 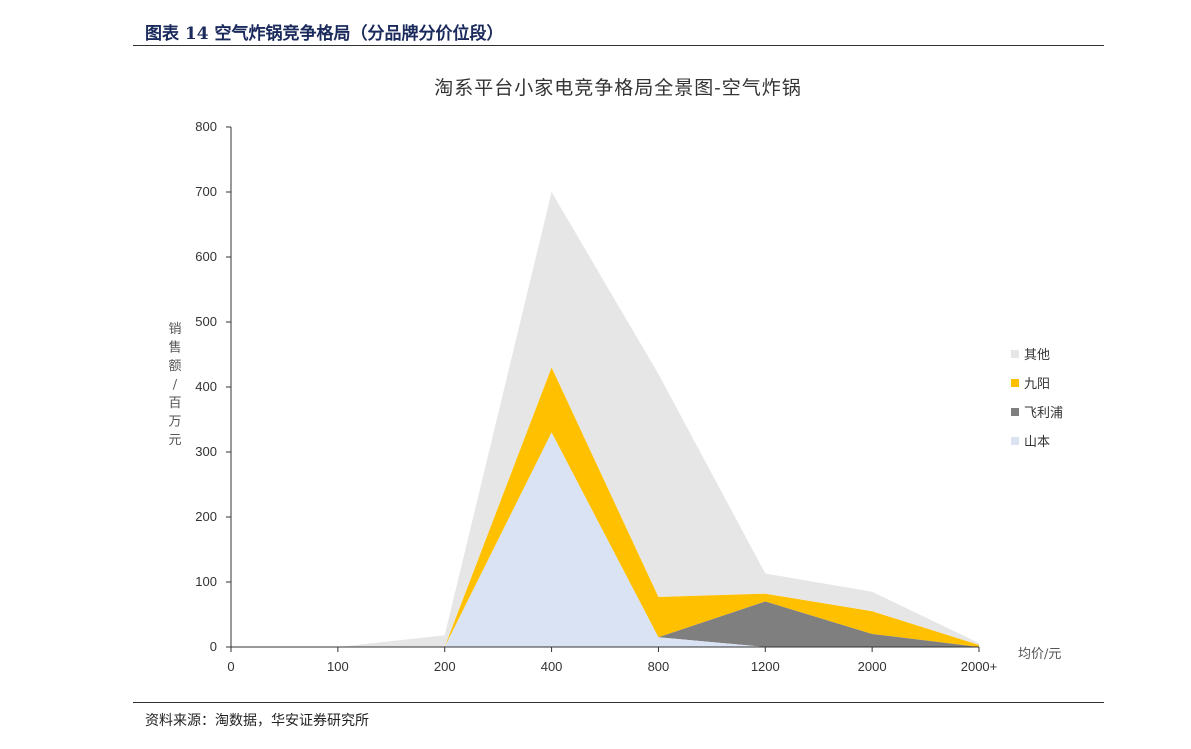 What do you see at coordinates (1037, 442) in the screenshot?
I see `legend-label: 山本` at bounding box center [1037, 442].